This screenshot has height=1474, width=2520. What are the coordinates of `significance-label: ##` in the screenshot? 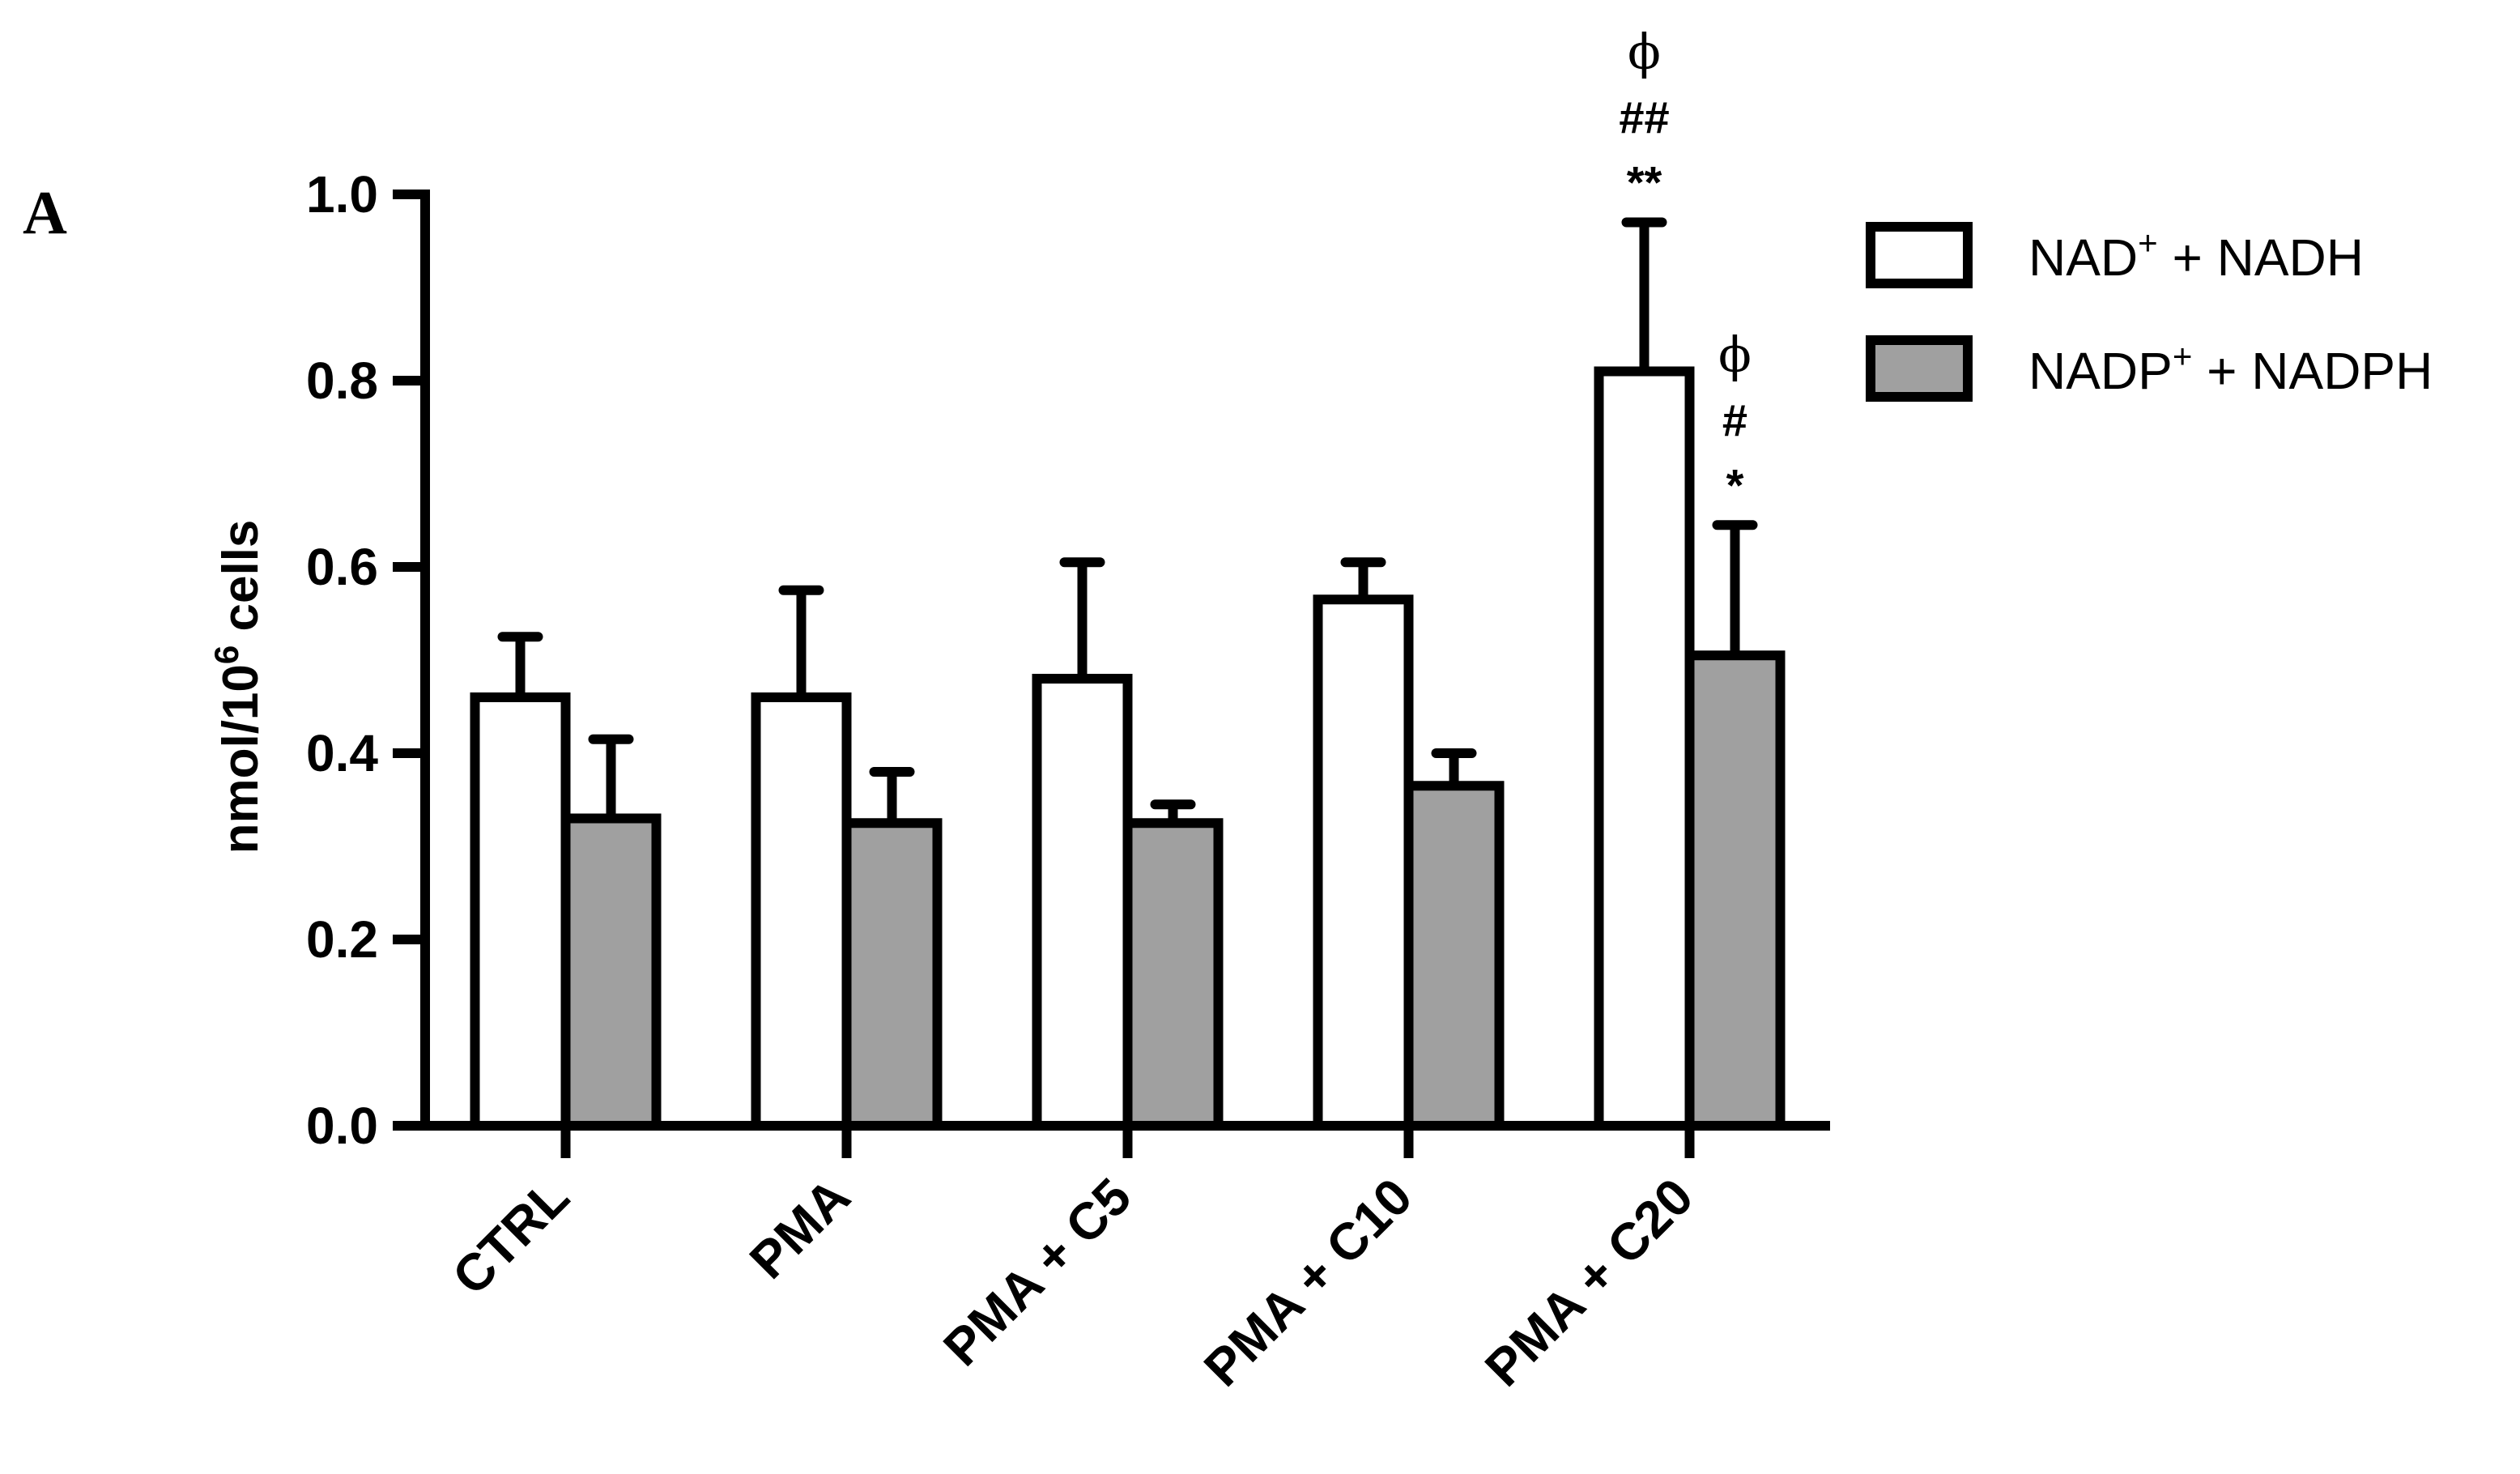 It's located at (1644, 117).